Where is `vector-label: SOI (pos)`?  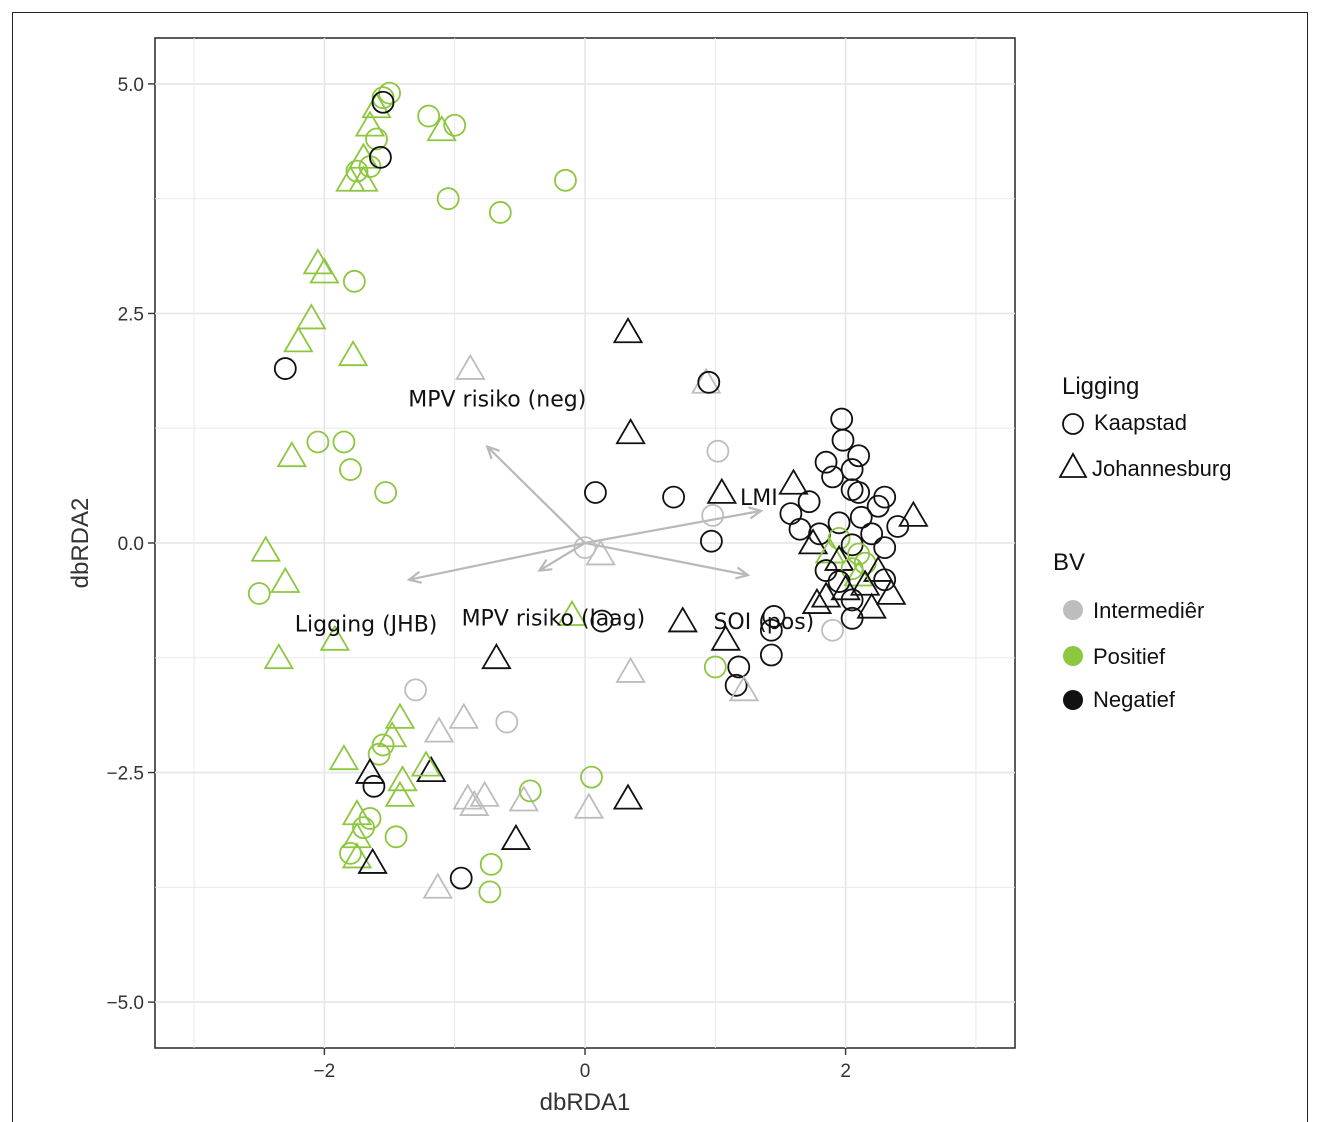 vector-label: SOI (pos) is located at coordinates (763, 622).